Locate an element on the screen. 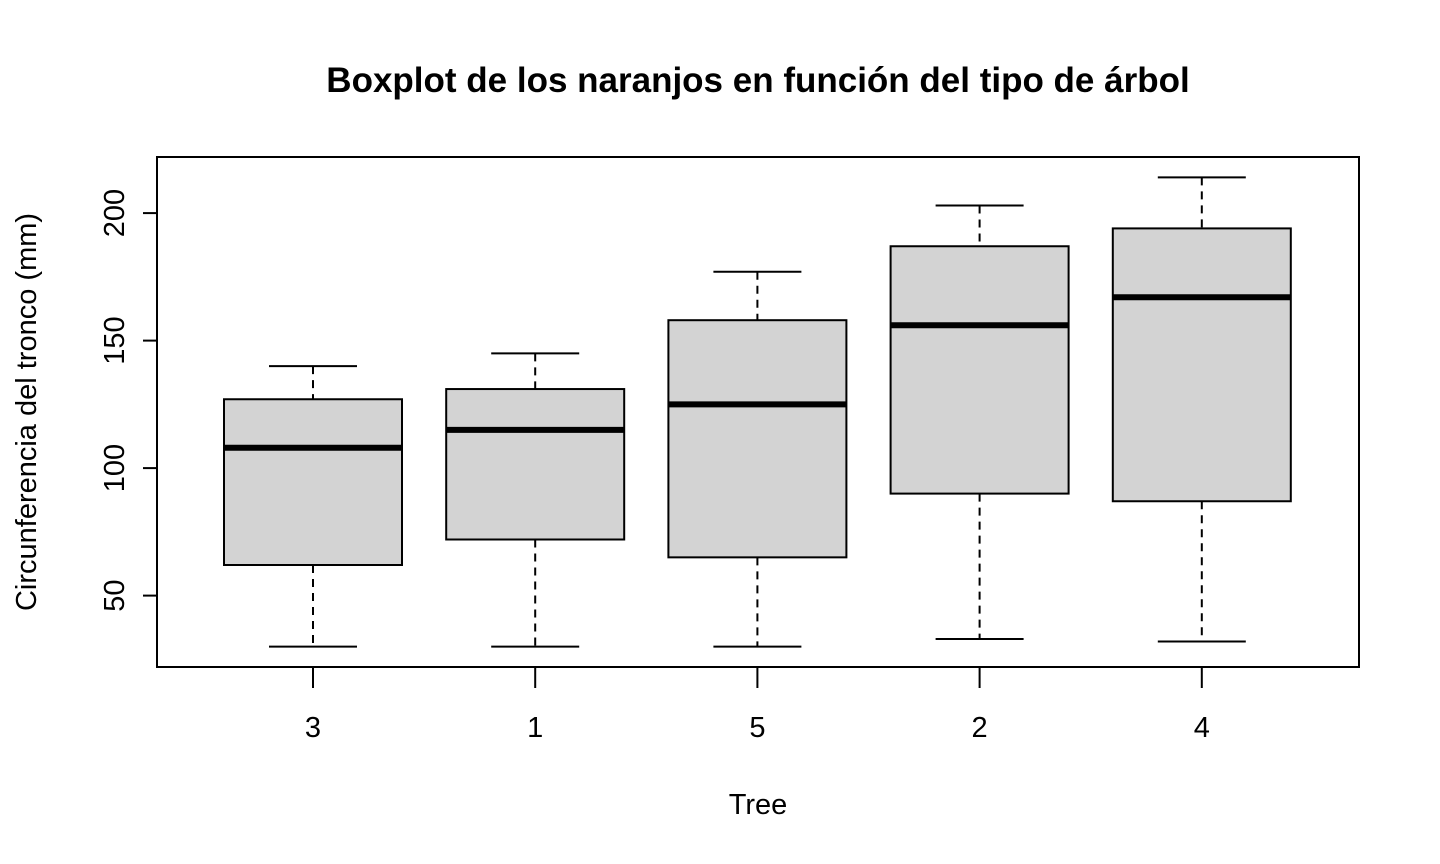 The height and width of the screenshot is (864, 1440). x-tick-label: 3 is located at coordinates (313, 728).